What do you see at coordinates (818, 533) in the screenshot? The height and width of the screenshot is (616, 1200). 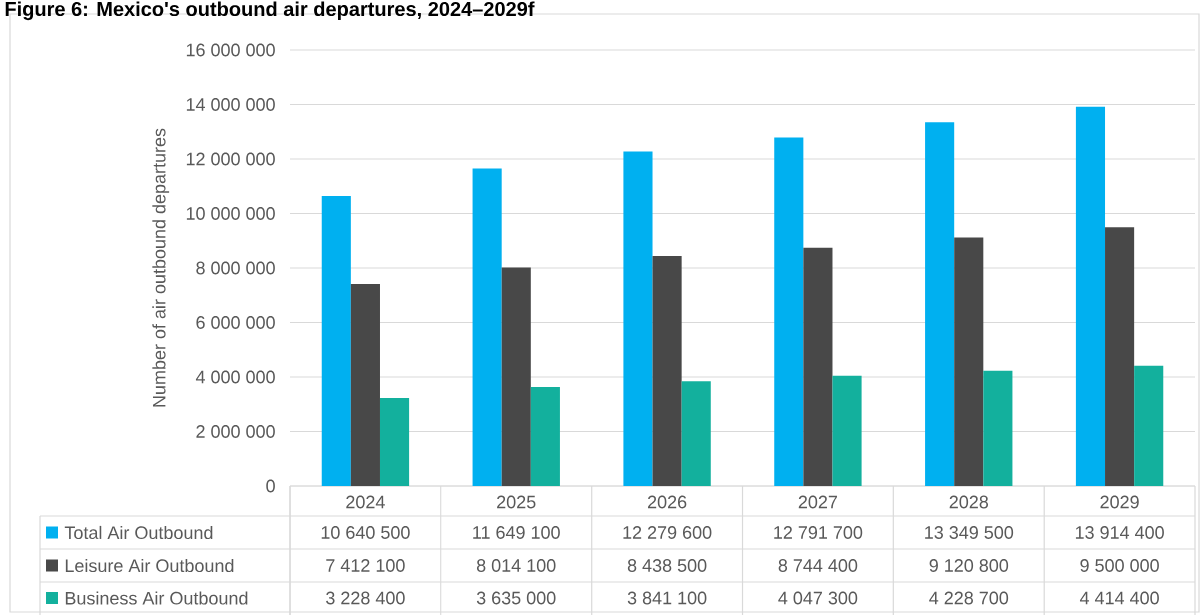 I see `data-label: 12 791 700` at bounding box center [818, 533].